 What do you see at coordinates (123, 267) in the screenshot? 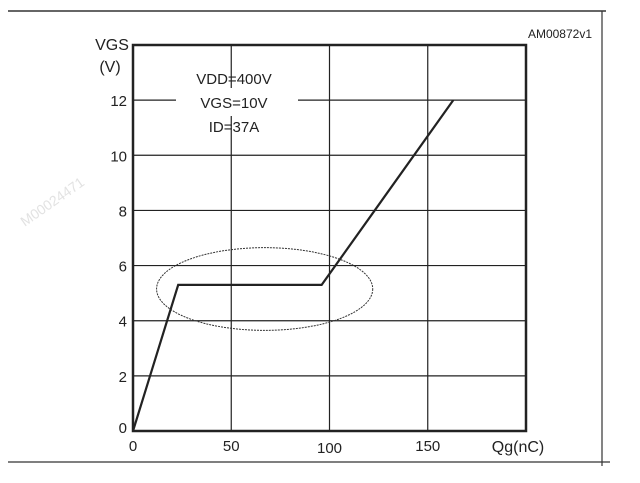
I see `y-tick-label: 6` at bounding box center [123, 267].